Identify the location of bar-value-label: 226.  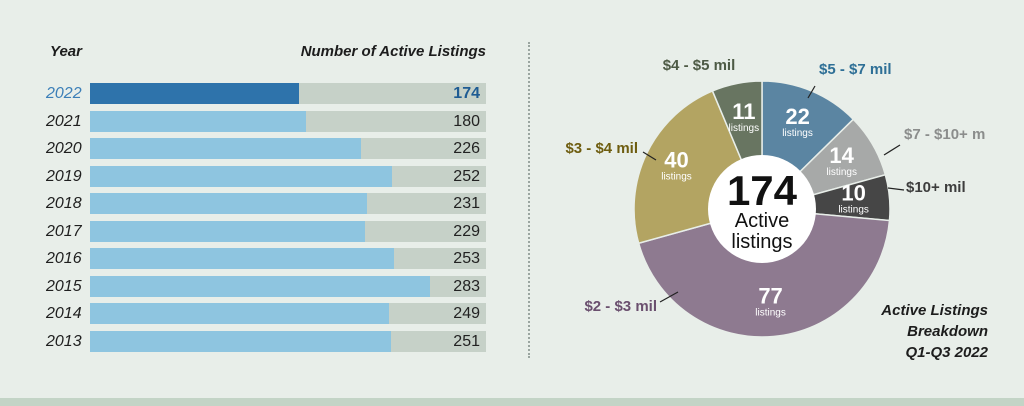
(466, 148).